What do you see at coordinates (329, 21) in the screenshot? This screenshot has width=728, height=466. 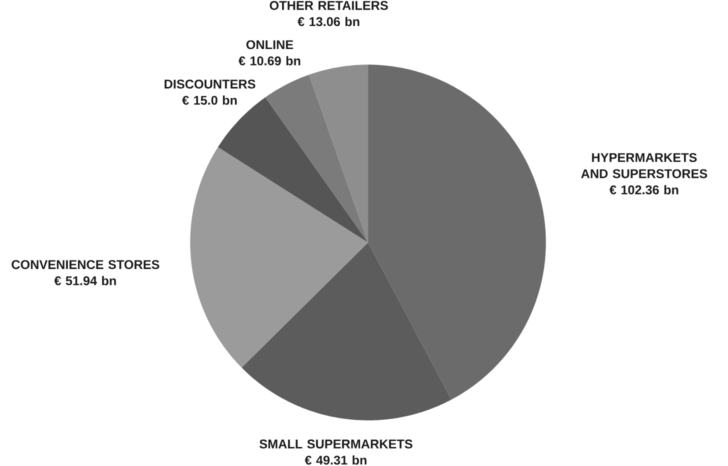 I see `data-label: € 13.06 bn` at bounding box center [329, 21].